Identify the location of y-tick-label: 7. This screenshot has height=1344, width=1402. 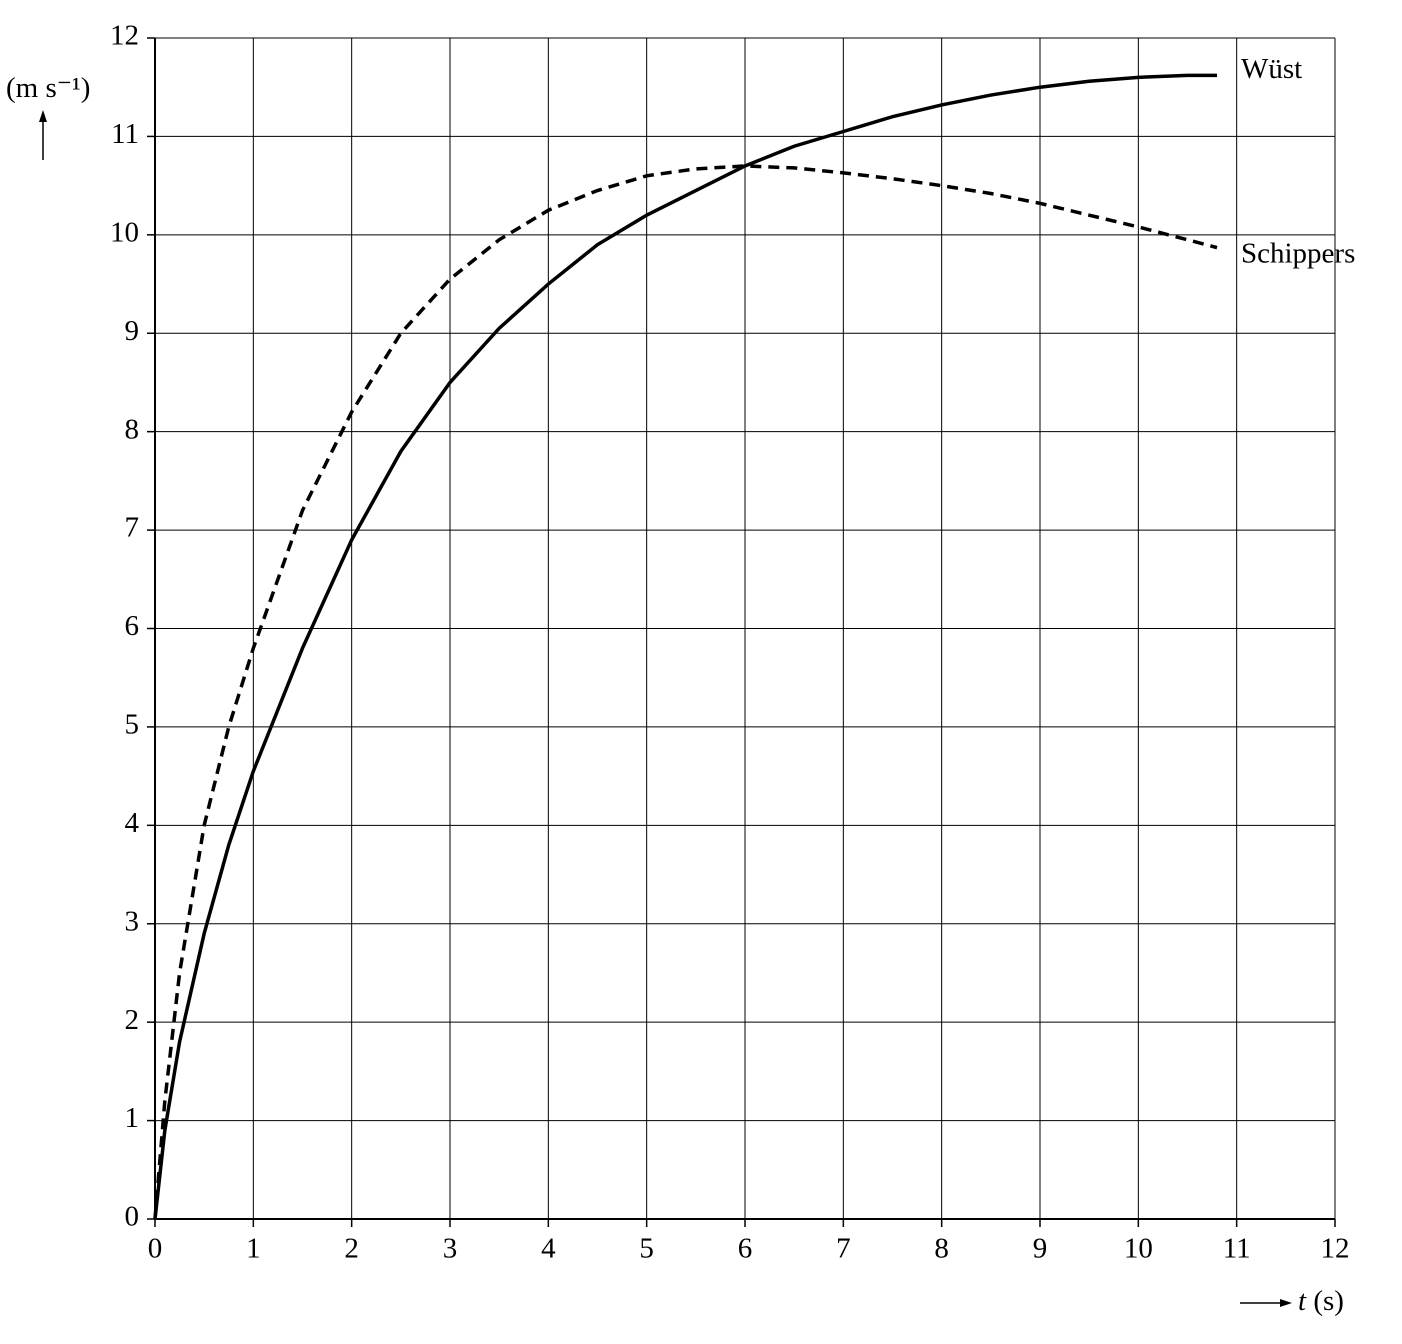
(132, 528).